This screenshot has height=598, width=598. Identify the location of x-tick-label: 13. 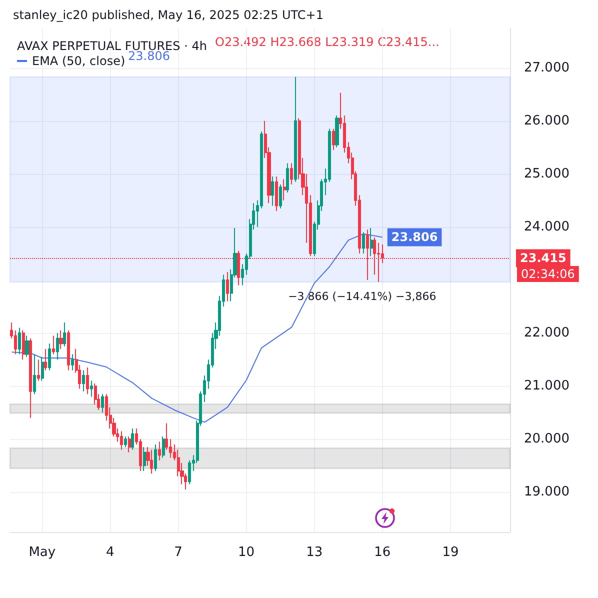
(314, 552).